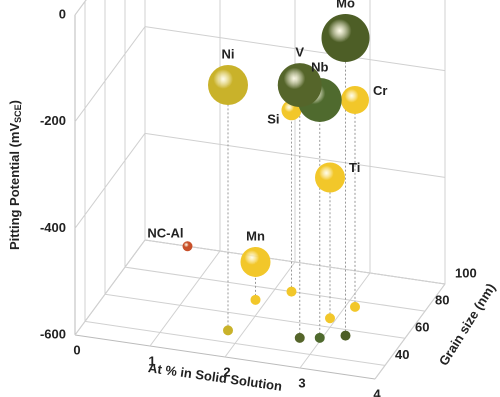 The width and height of the screenshot is (500, 397). Describe the element at coordinates (255, 235) in the screenshot. I see `bubble-label: Mn` at that location.